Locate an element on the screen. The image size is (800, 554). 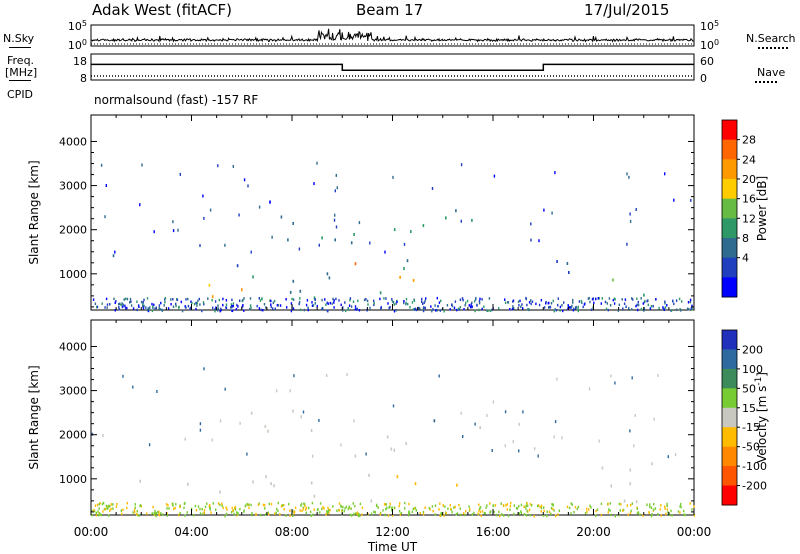
power-colorbar-tick-label: 16 is located at coordinates (749, 199).